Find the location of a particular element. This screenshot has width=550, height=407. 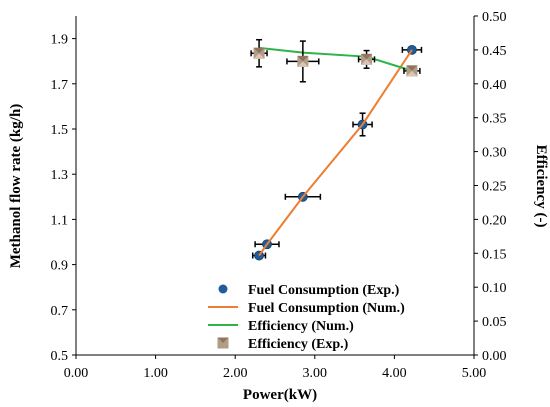

y-tick-label: 1.9 is located at coordinates (60, 40).